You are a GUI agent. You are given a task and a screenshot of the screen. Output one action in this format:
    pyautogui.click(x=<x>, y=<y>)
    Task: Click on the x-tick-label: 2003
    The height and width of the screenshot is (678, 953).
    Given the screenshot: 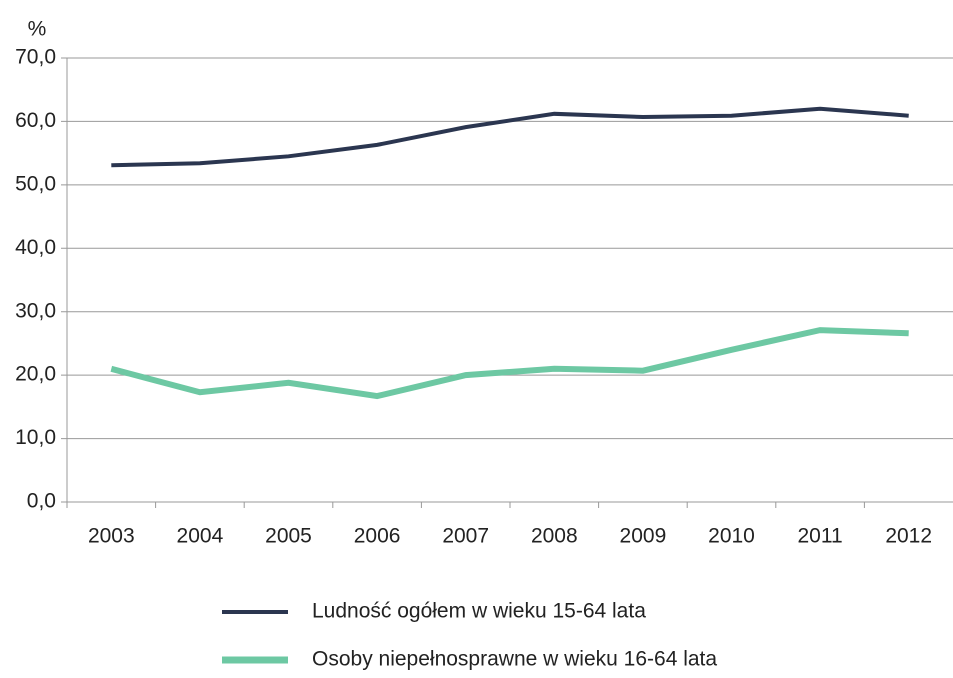 What is the action you would take?
    pyautogui.click(x=111, y=536)
    